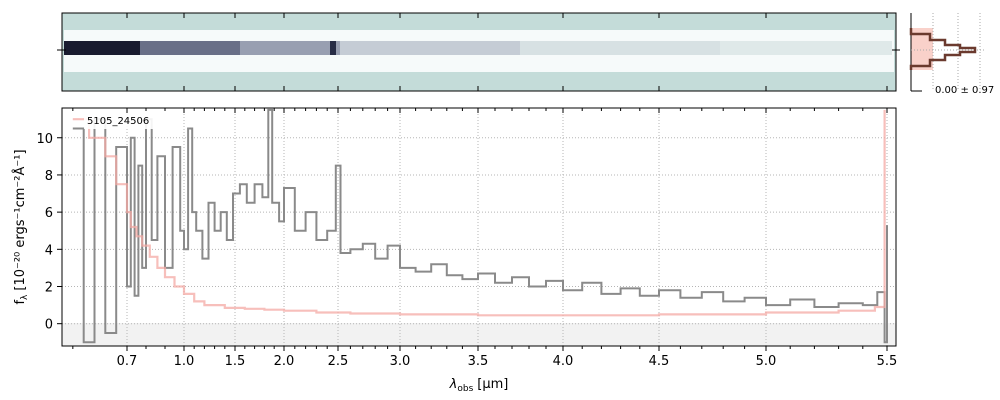  I want to click on x-tick-label-6: 3.5, so click(478, 361).